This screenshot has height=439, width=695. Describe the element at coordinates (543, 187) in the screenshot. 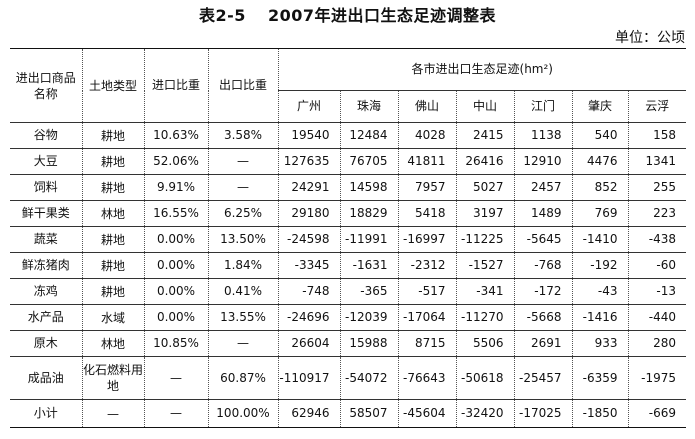

I see `footprint-value-cell: 2457` at that location.